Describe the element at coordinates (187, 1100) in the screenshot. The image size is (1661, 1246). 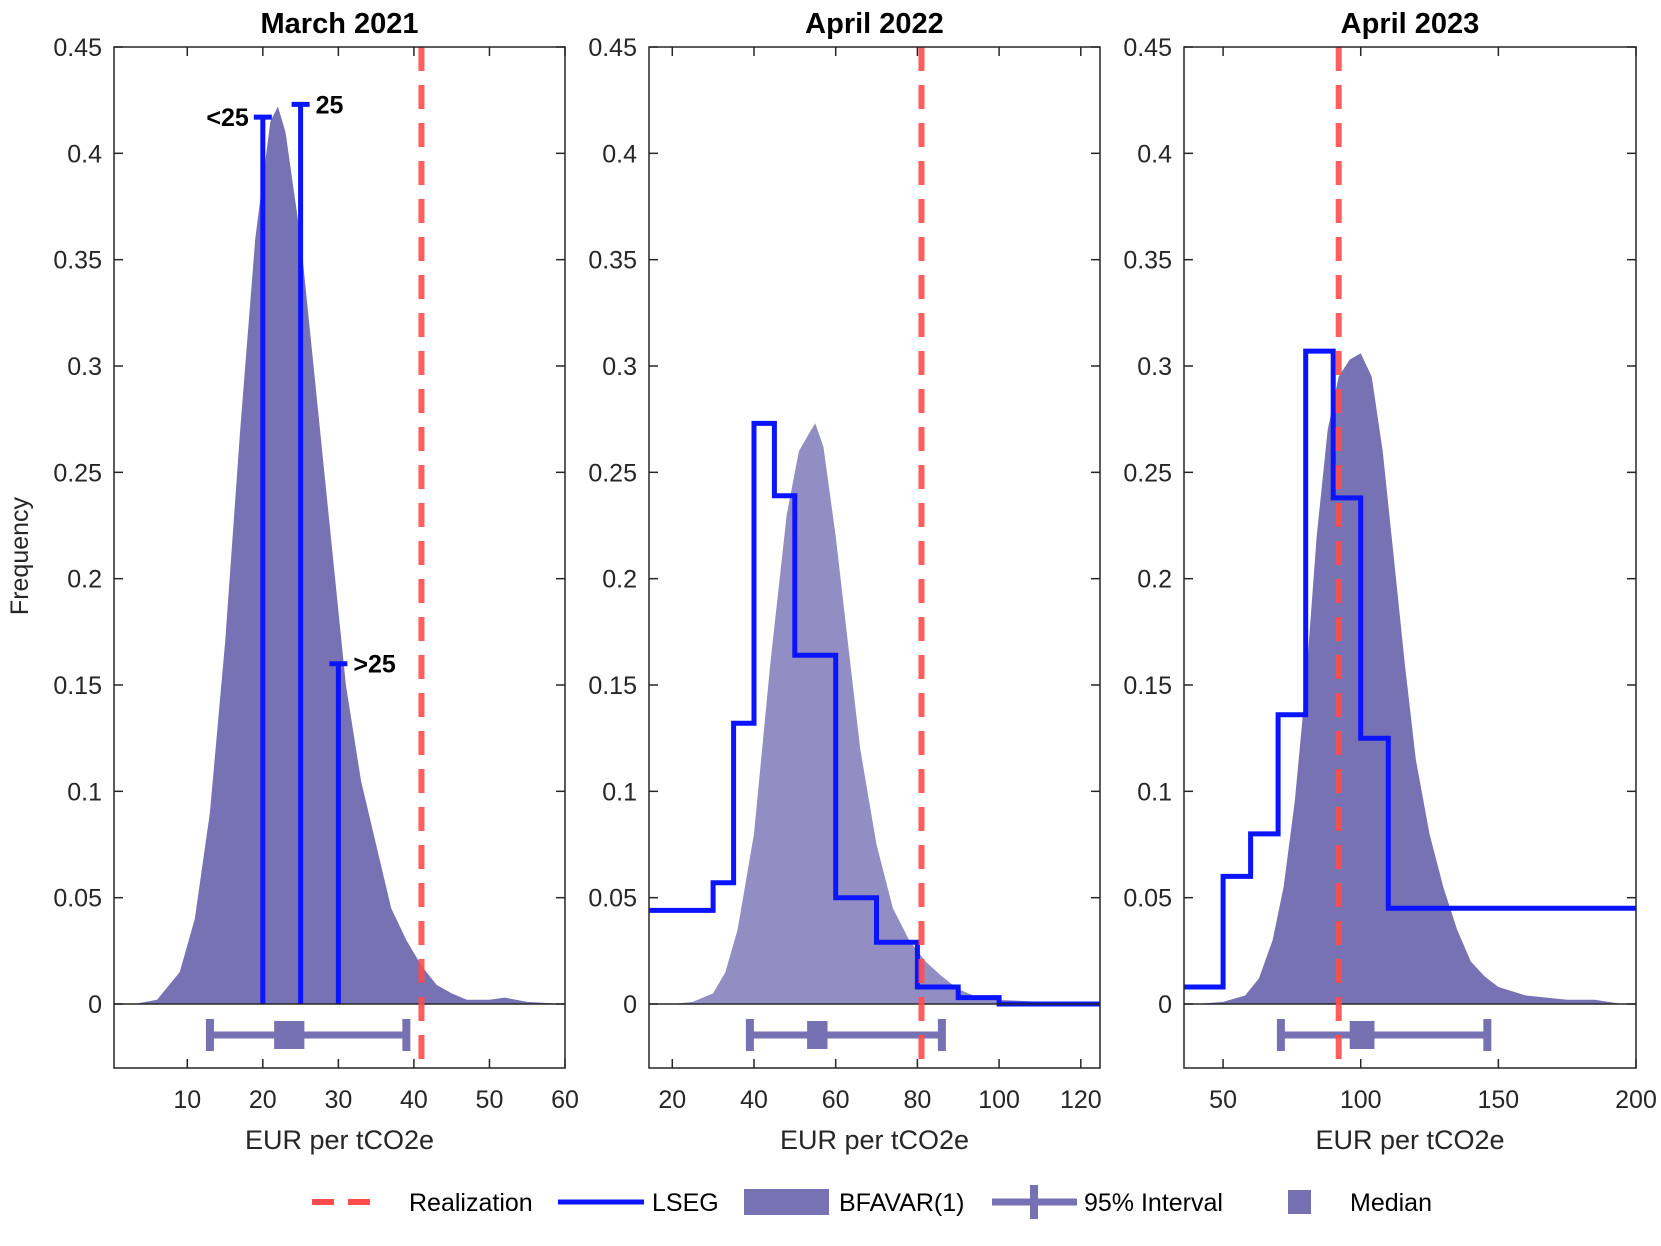
I see `x-tick-label: 10` at that location.